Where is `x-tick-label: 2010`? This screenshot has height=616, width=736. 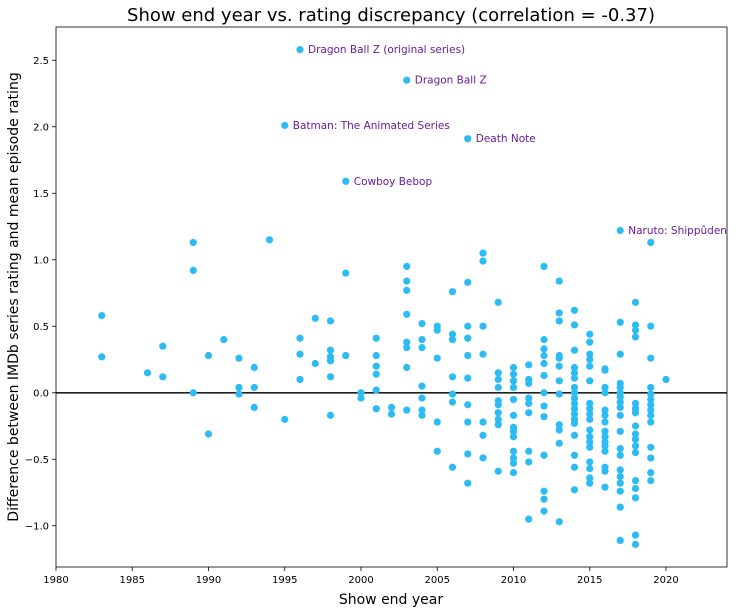 x-tick-label: 2010 is located at coordinates (513, 580).